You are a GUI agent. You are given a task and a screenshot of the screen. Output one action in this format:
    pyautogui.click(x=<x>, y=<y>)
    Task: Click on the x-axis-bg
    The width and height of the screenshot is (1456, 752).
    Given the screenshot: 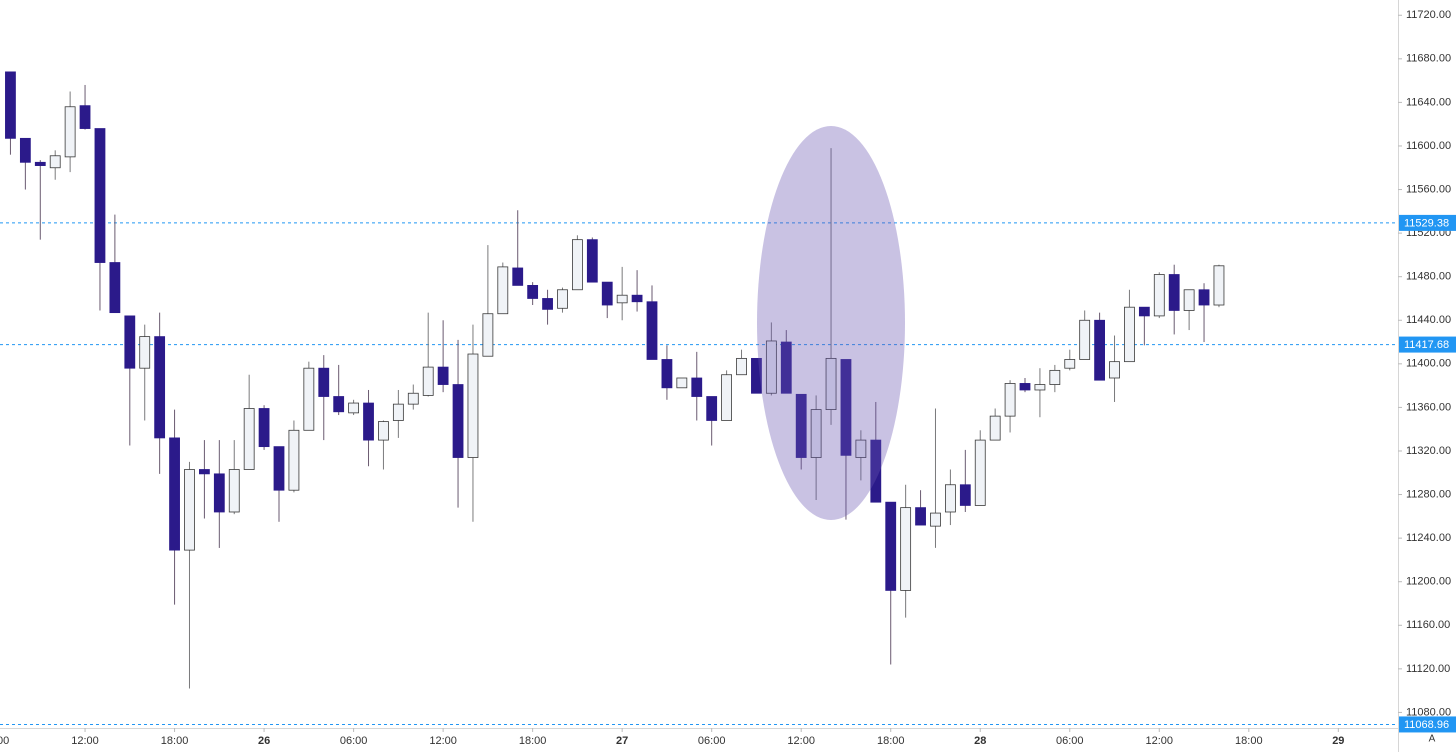 What is the action you would take?
    pyautogui.click(x=728, y=740)
    